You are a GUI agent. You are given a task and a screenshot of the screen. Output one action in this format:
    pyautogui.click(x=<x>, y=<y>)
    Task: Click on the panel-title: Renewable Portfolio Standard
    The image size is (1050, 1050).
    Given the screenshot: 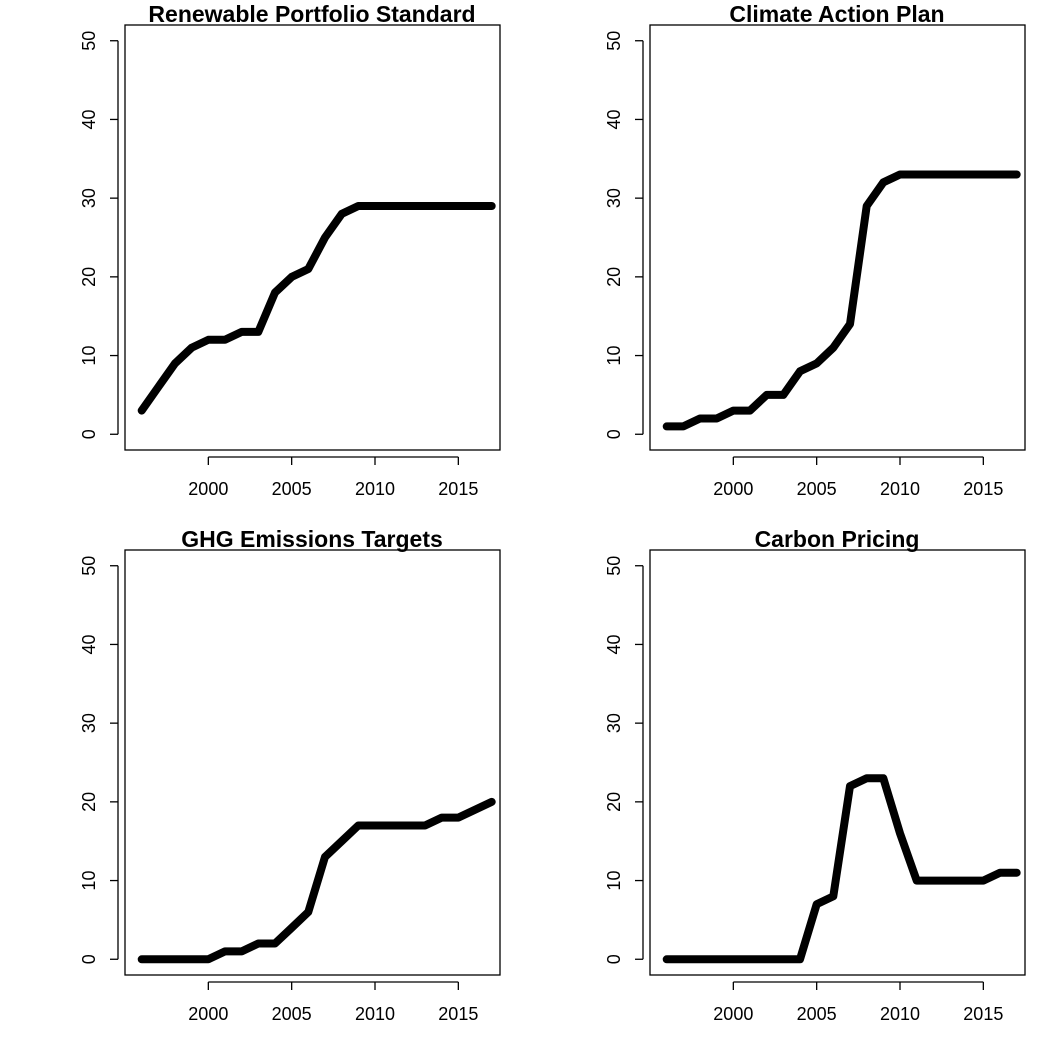 What is the action you would take?
    pyautogui.click(x=311, y=14)
    